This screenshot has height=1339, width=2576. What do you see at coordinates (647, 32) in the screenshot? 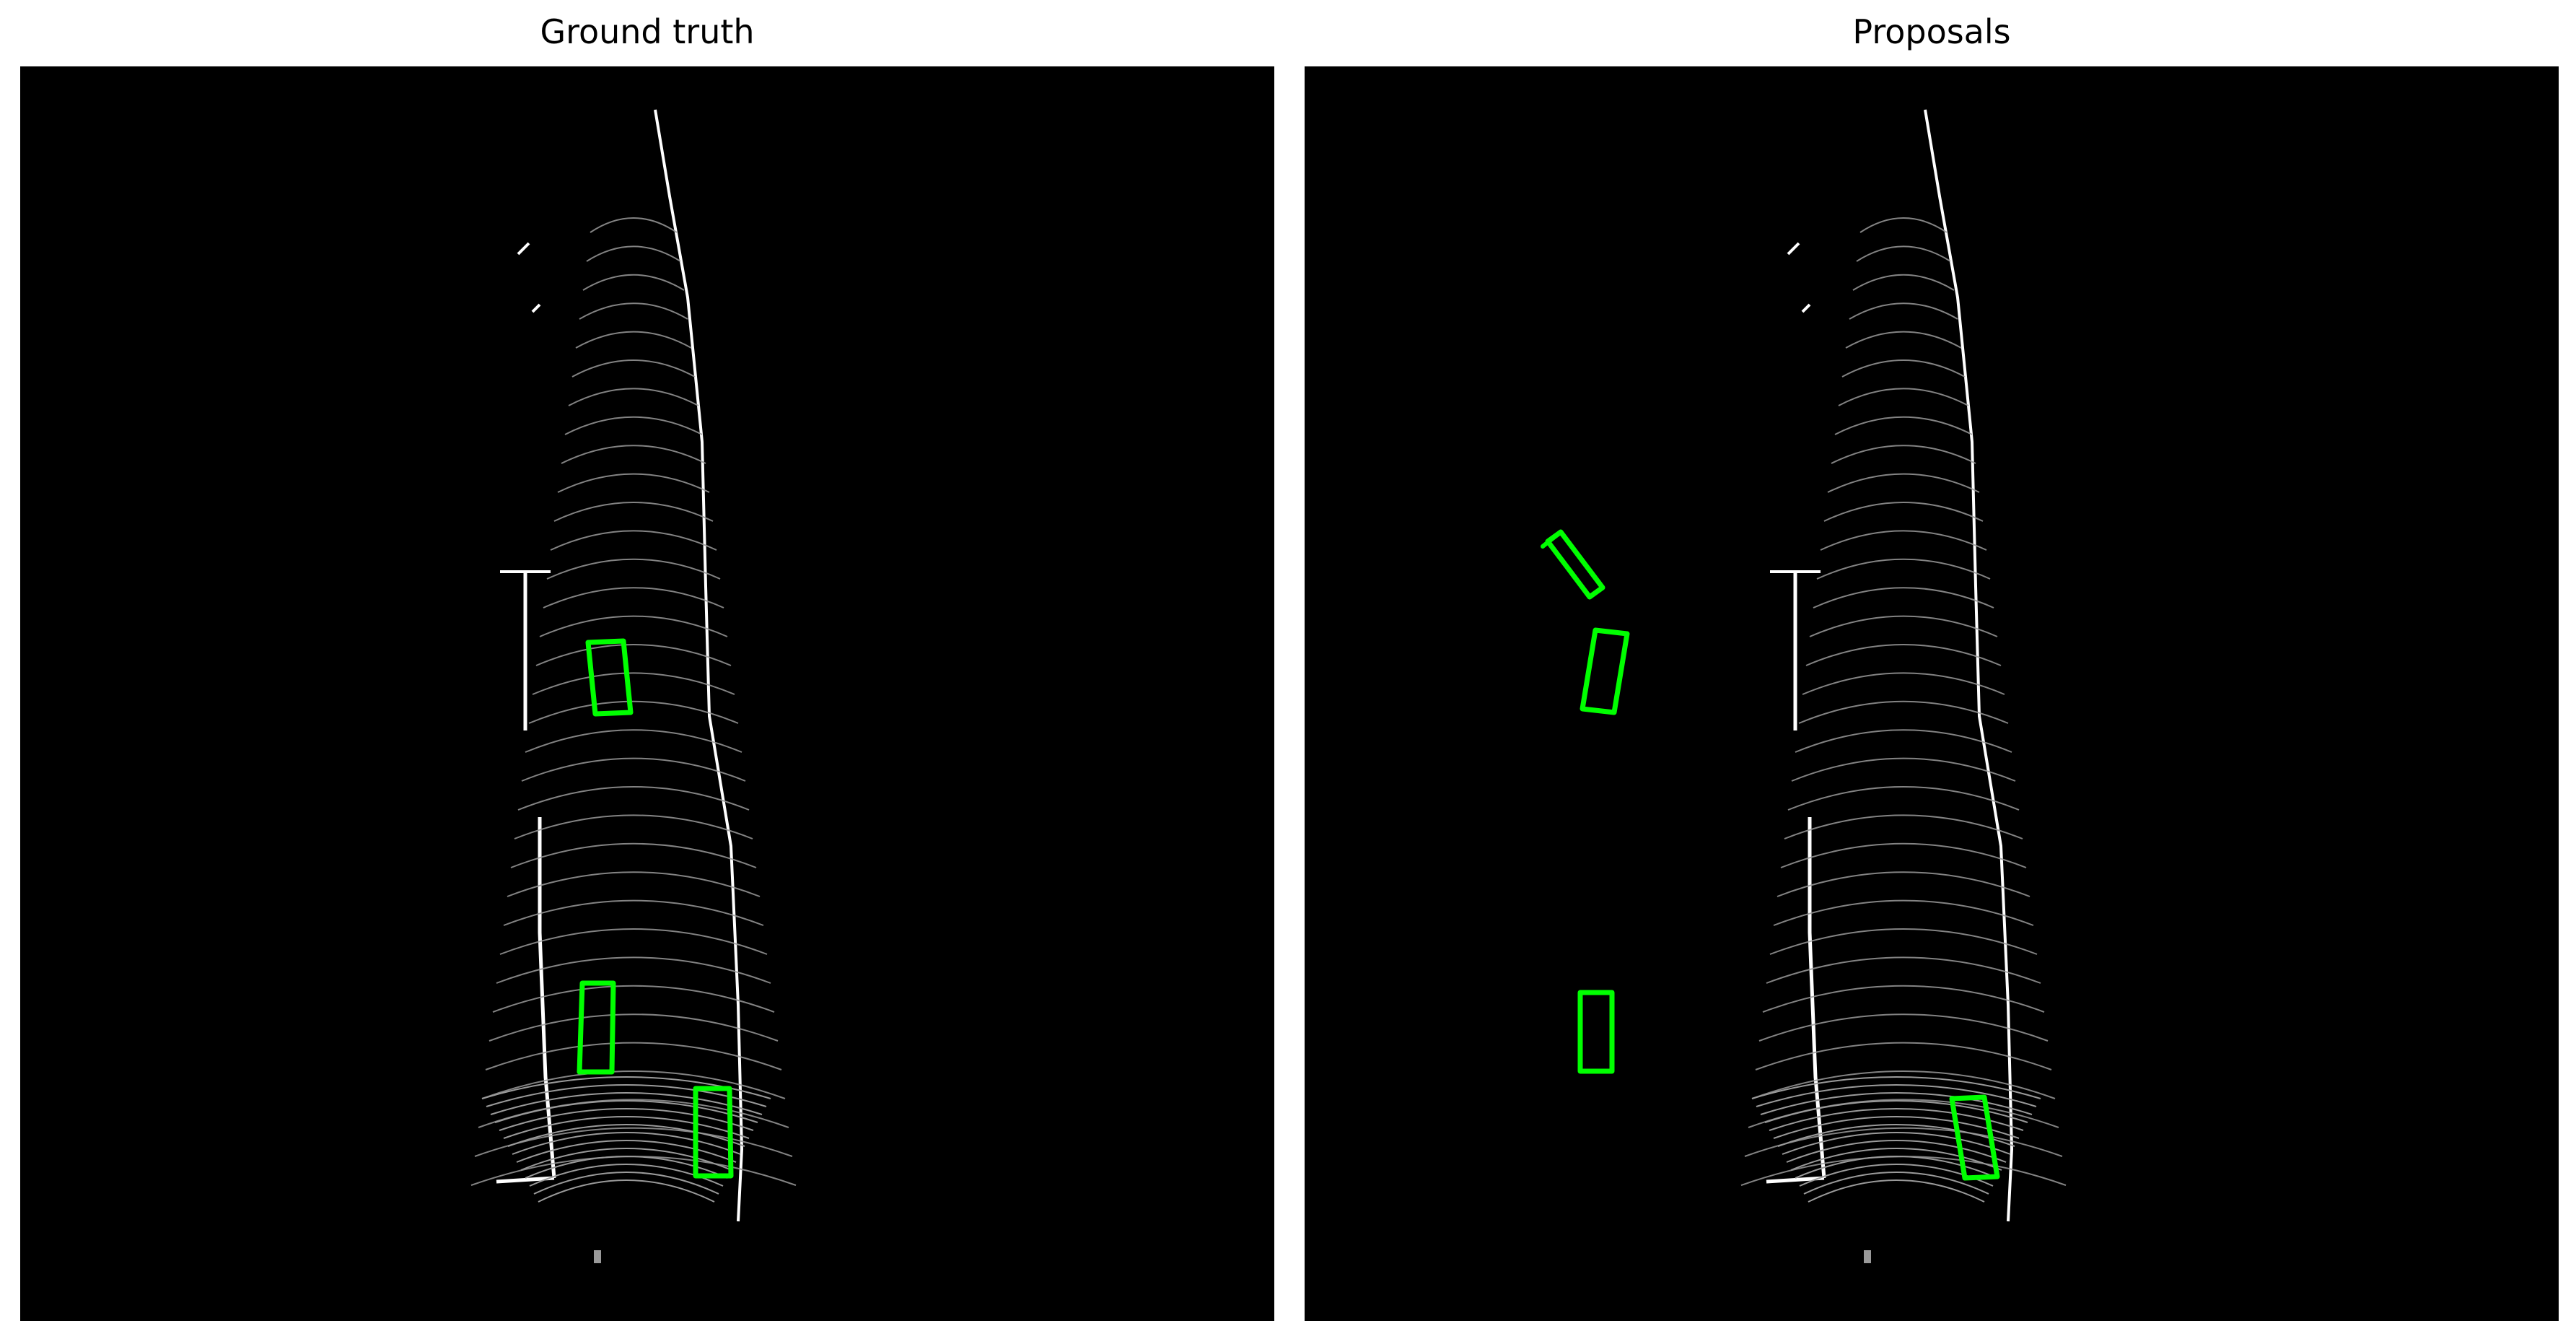
I see `panel-title-ground-truth: Ground truth` at bounding box center [647, 32].